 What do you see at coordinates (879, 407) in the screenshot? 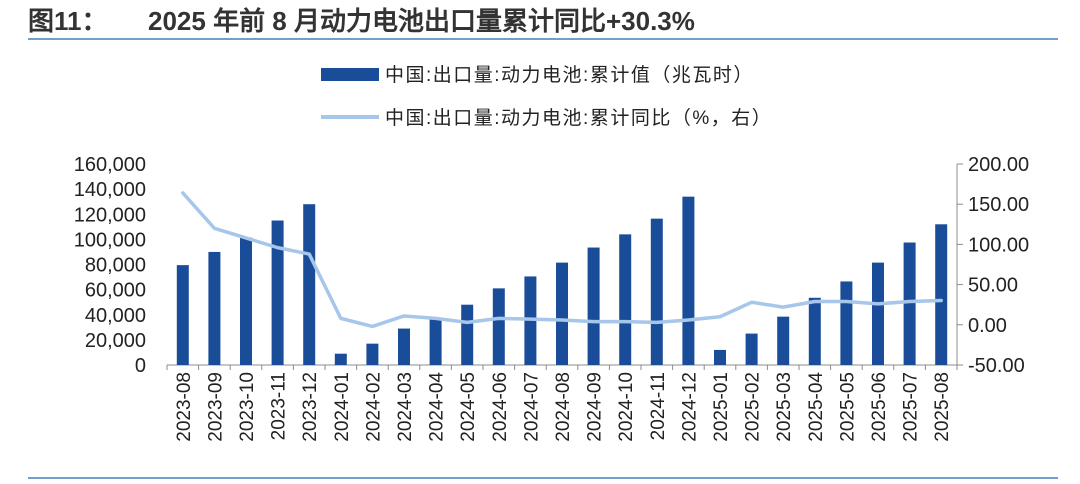
I see `x-axis-tick-label: 2025-06` at bounding box center [879, 407].